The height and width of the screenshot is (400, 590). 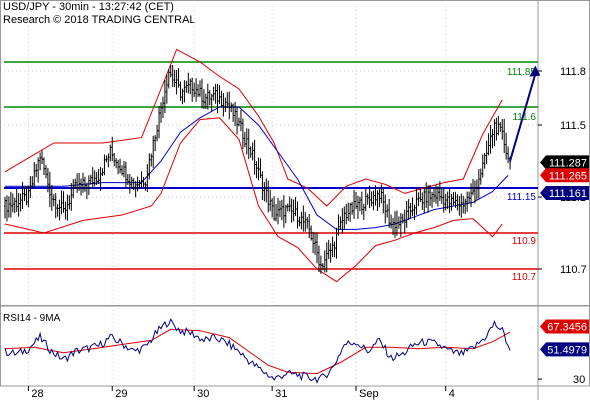 I want to click on level-label-111.6: 111.6, so click(x=524, y=117).